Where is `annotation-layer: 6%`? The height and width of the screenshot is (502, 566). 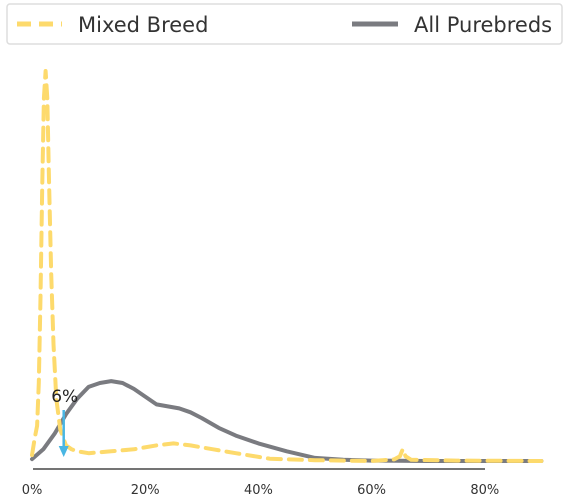 annotation-layer: 6% is located at coordinates (64, 422).